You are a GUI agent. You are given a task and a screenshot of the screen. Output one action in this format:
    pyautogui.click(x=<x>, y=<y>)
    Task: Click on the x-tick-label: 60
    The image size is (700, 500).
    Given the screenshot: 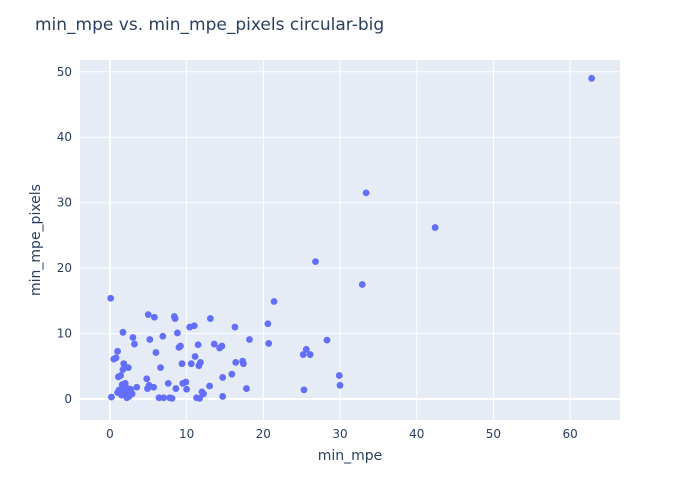 What is the action you would take?
    pyautogui.click(x=570, y=434)
    